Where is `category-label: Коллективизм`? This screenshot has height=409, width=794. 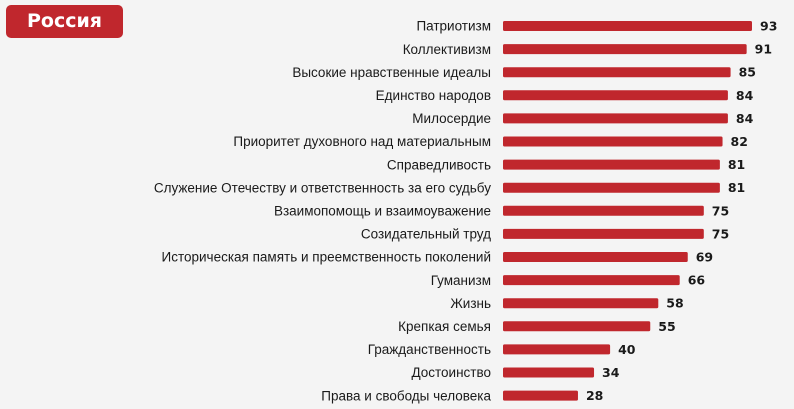 category-label: Коллективизм is located at coordinates (447, 49).